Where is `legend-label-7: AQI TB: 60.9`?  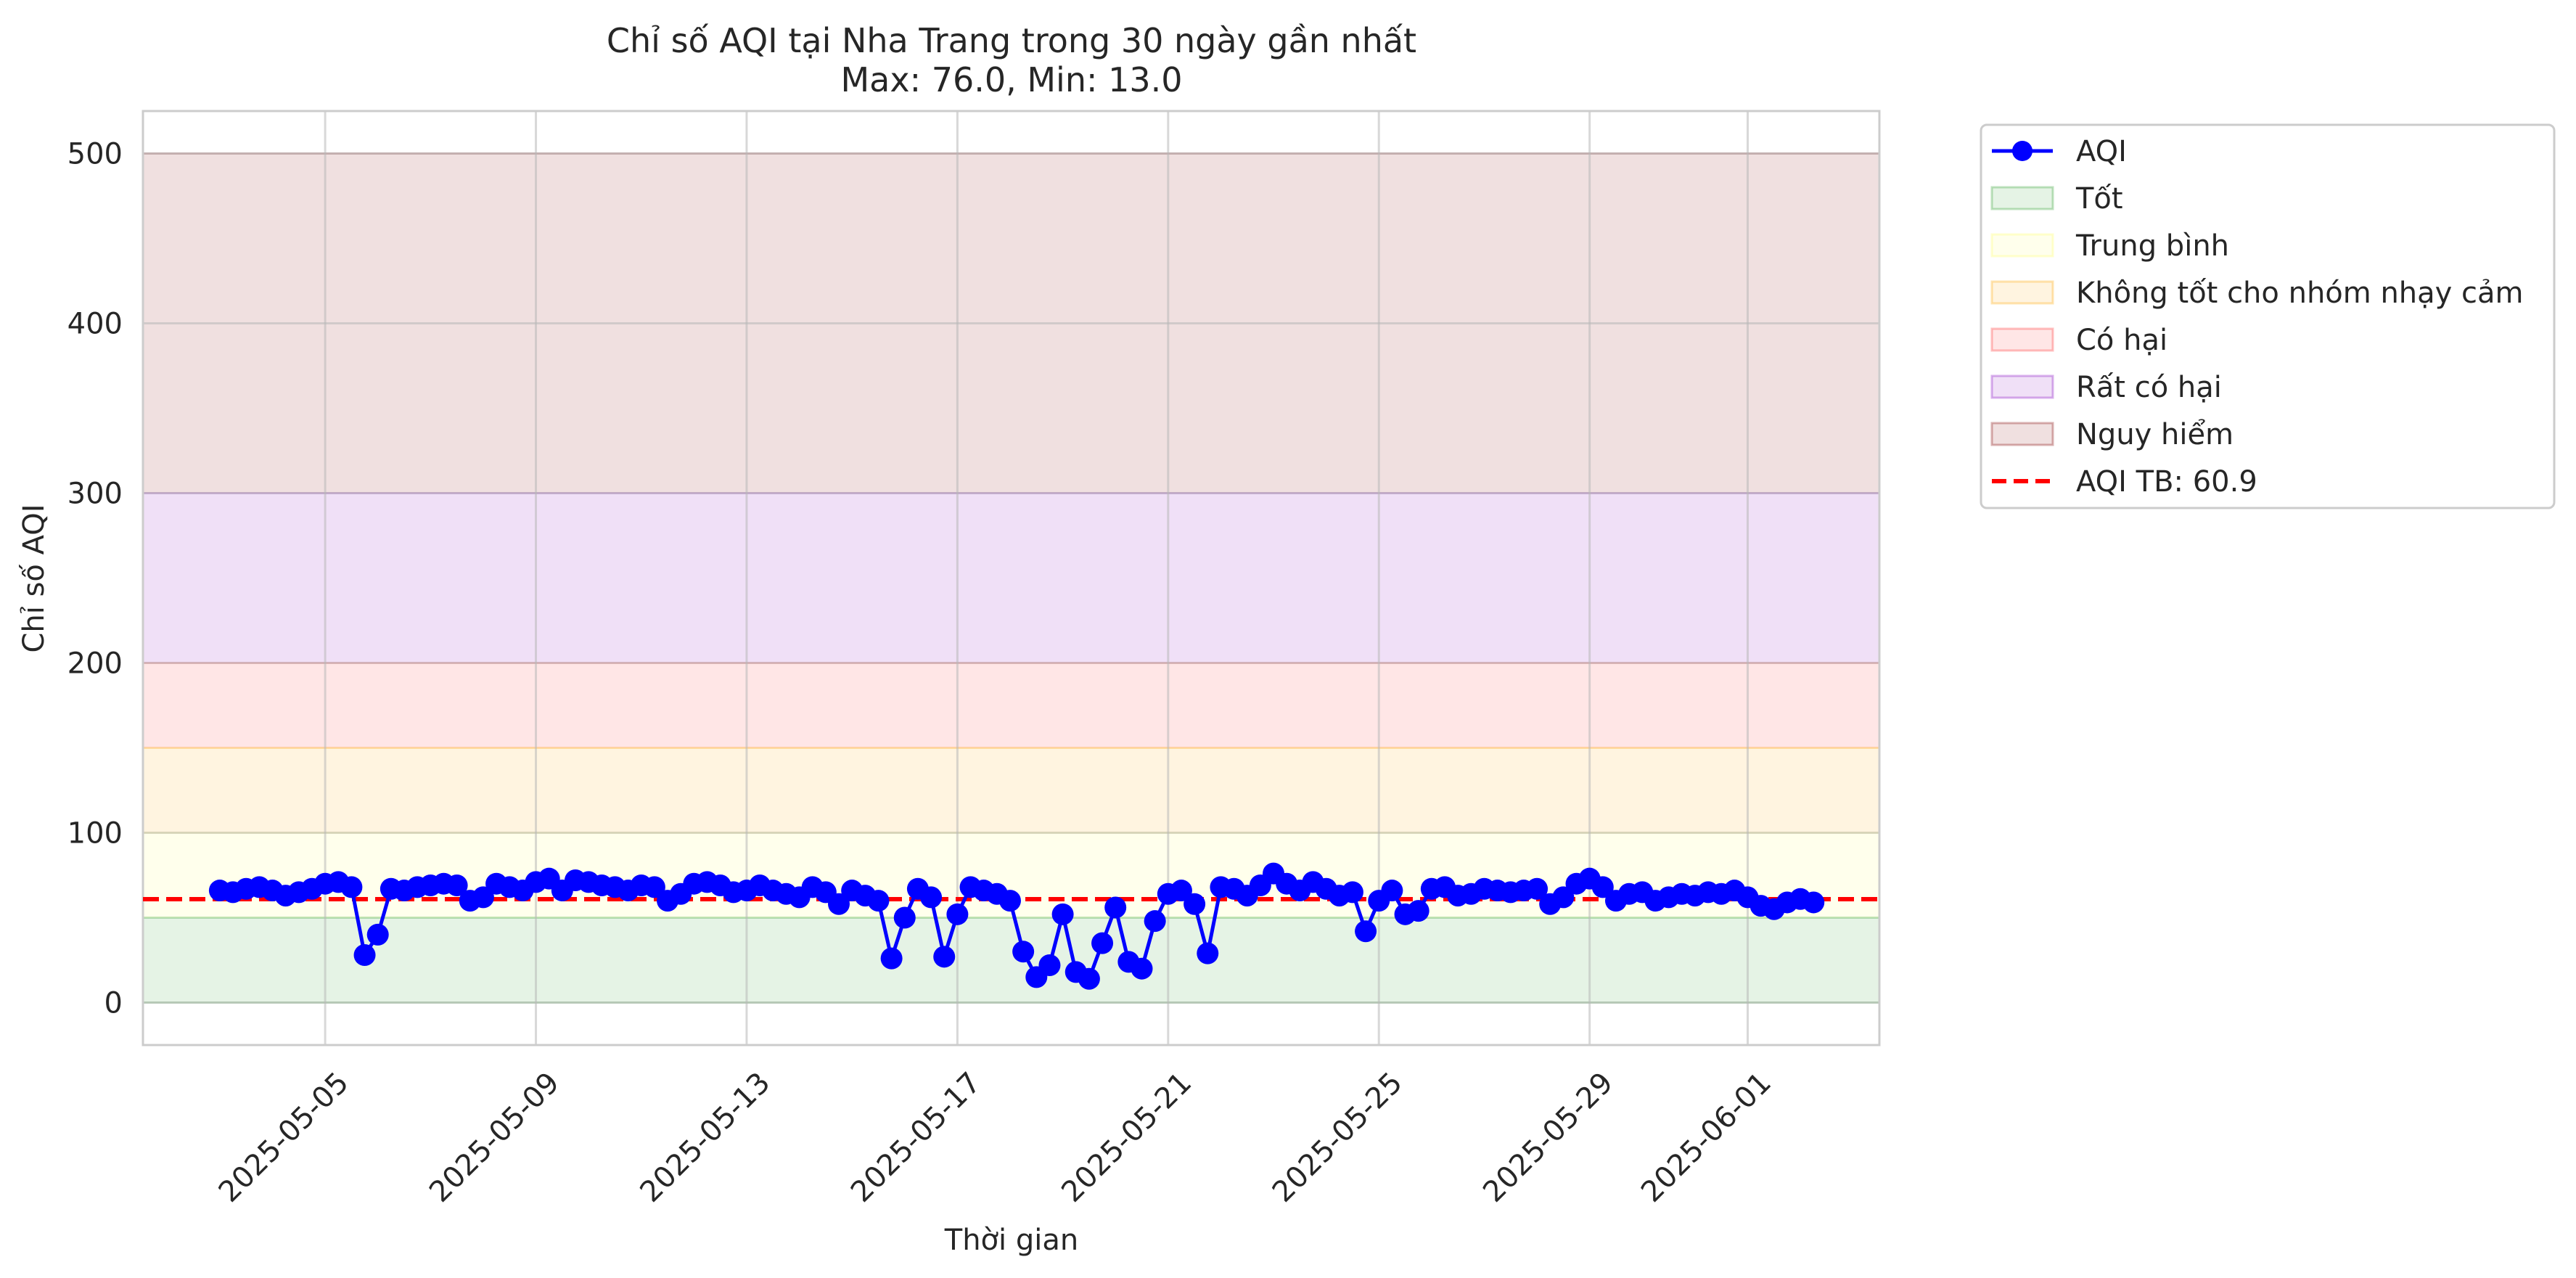 legend-label-7: AQI TB: 60.9 is located at coordinates (2166, 482).